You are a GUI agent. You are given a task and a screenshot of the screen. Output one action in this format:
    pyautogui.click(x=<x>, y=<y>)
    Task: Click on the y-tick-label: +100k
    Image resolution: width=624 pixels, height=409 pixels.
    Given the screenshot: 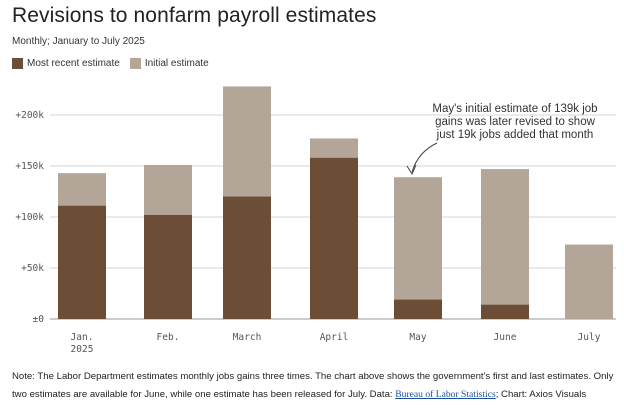 What is the action you would take?
    pyautogui.click(x=29, y=217)
    